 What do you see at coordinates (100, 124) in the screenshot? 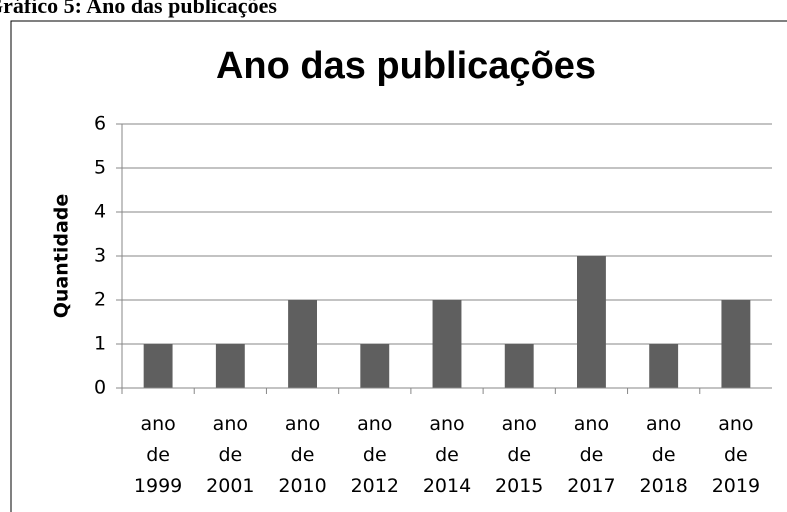
I see `y-tick-label: 6` at bounding box center [100, 124].